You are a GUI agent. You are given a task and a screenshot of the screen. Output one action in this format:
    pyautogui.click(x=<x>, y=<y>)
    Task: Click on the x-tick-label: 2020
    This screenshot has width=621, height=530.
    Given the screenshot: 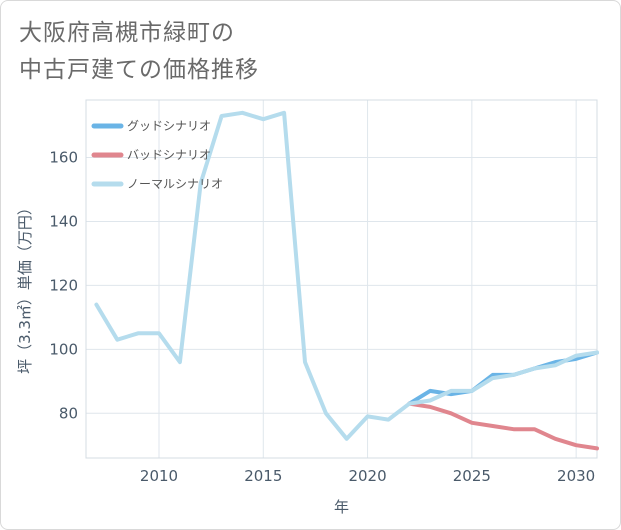 What is the action you would take?
    pyautogui.click(x=367, y=476)
    